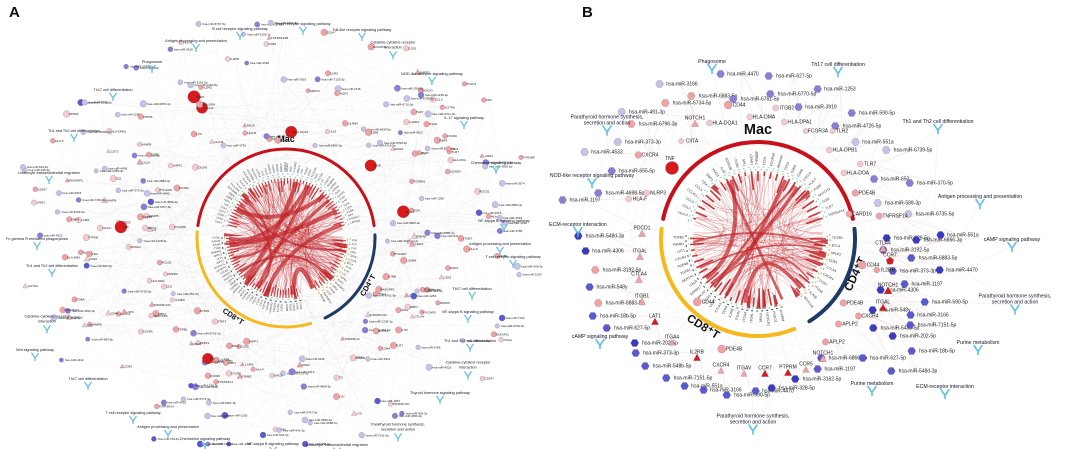 Image resolution: width=1080 pixels, height=449 pixels. I want to click on ring-gene-label: STAT1, so click(340, 282).